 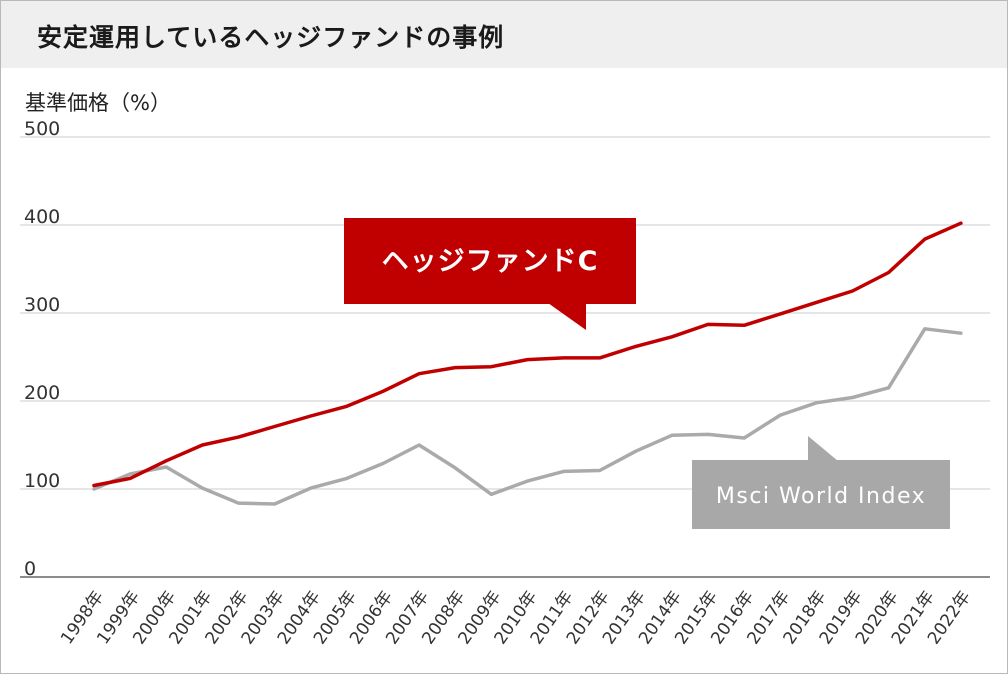 What do you see at coordinates (271, 37) in the screenshot?
I see `chart-title: 安定運用しているヘッジファンドの事例` at bounding box center [271, 37].